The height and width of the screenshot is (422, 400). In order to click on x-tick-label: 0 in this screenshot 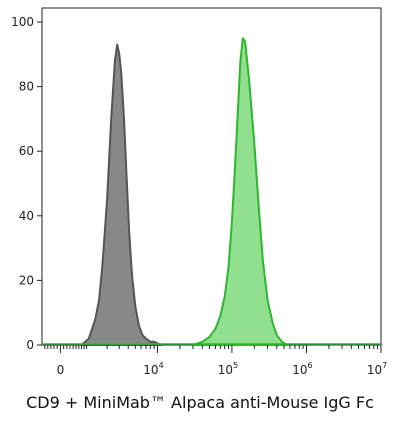, I will do `click(61, 370)`.